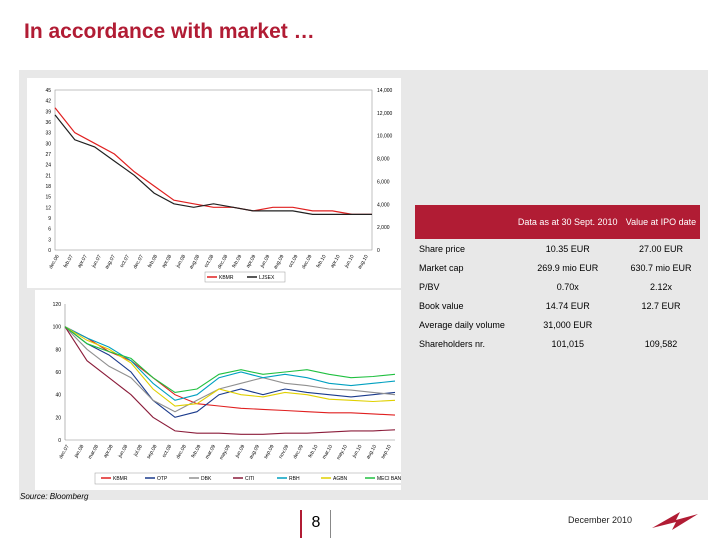 Image resolution: width=720 pixels, height=540 pixels. Describe the element at coordinates (125, 261) in the screenshot. I see `x-axis-tick: oct.07` at that location.